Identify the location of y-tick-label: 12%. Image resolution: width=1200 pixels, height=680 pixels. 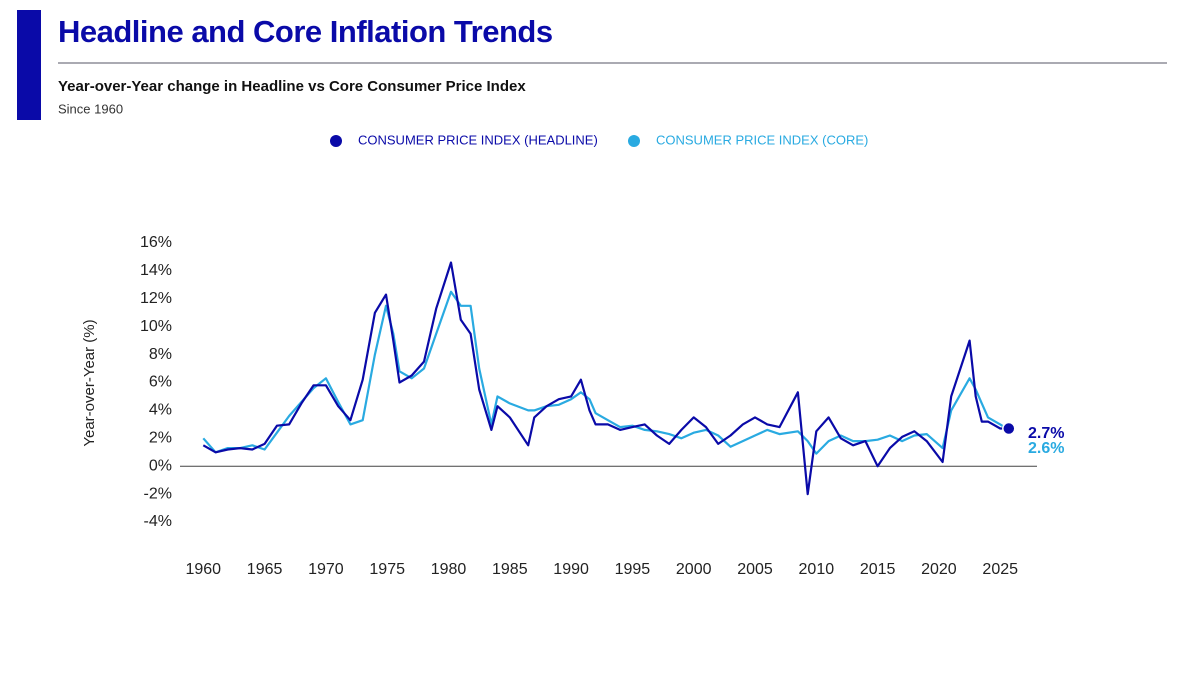
(156, 298).